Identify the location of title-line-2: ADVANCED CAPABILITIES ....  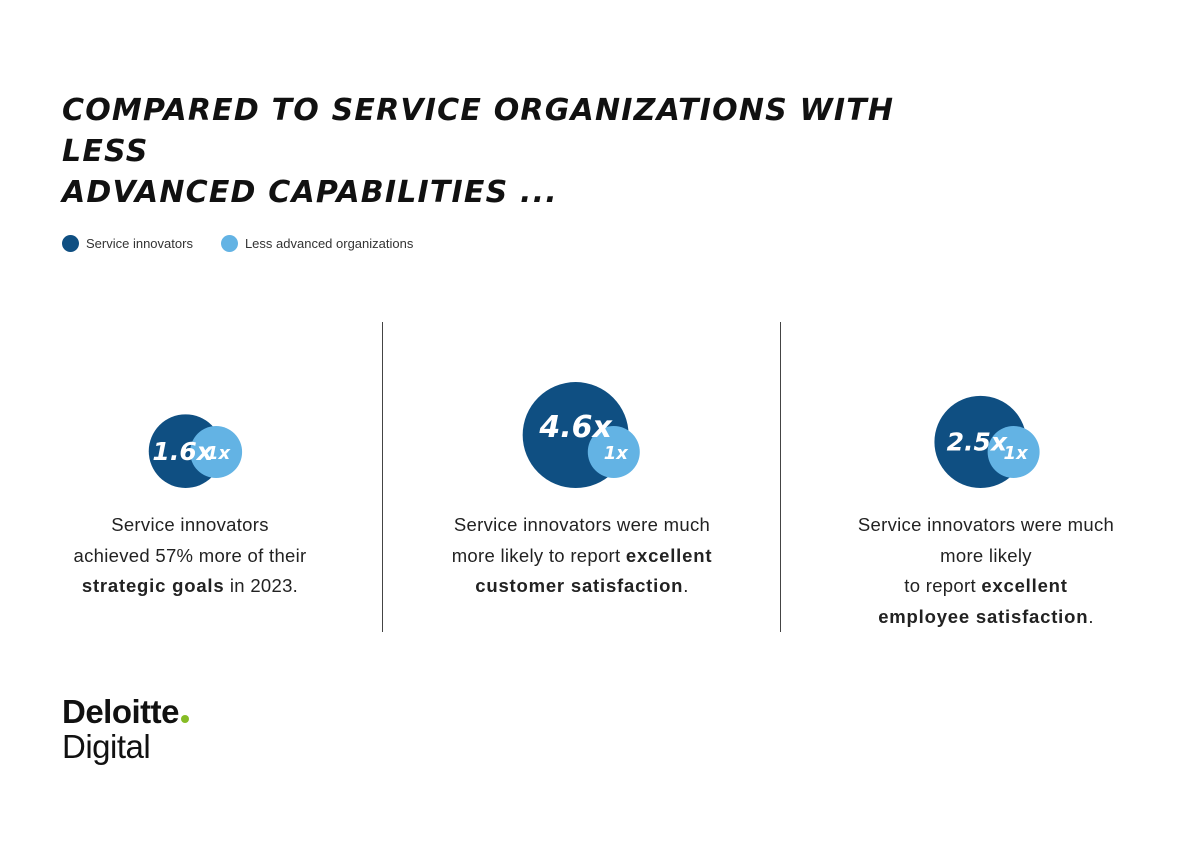
(310, 192).